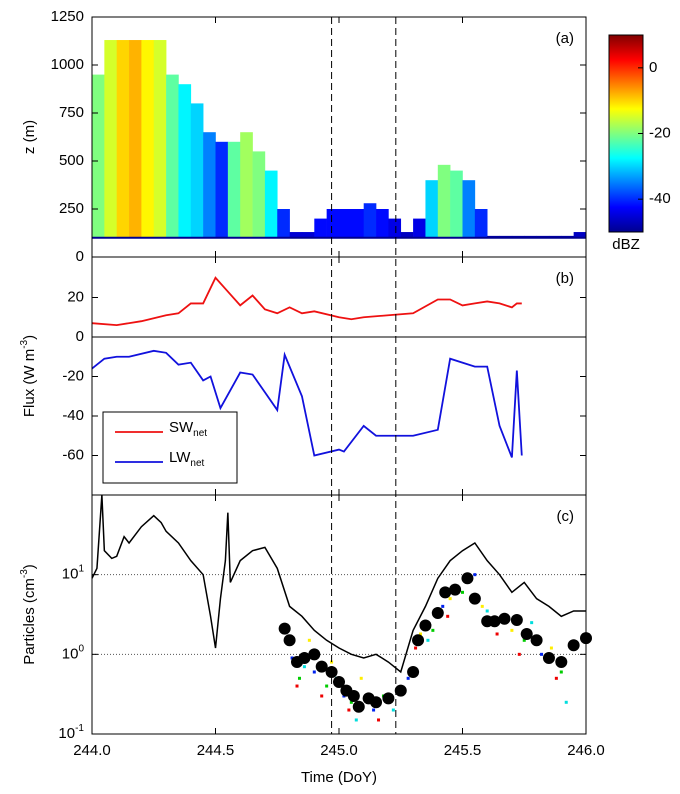  I want to click on legend-label: SWnet, so click(188, 429).